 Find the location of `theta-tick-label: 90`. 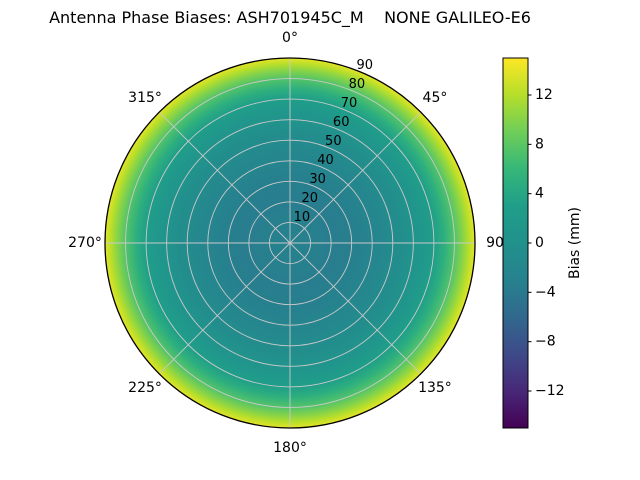

theta-tick-label: 90 is located at coordinates (495, 243).